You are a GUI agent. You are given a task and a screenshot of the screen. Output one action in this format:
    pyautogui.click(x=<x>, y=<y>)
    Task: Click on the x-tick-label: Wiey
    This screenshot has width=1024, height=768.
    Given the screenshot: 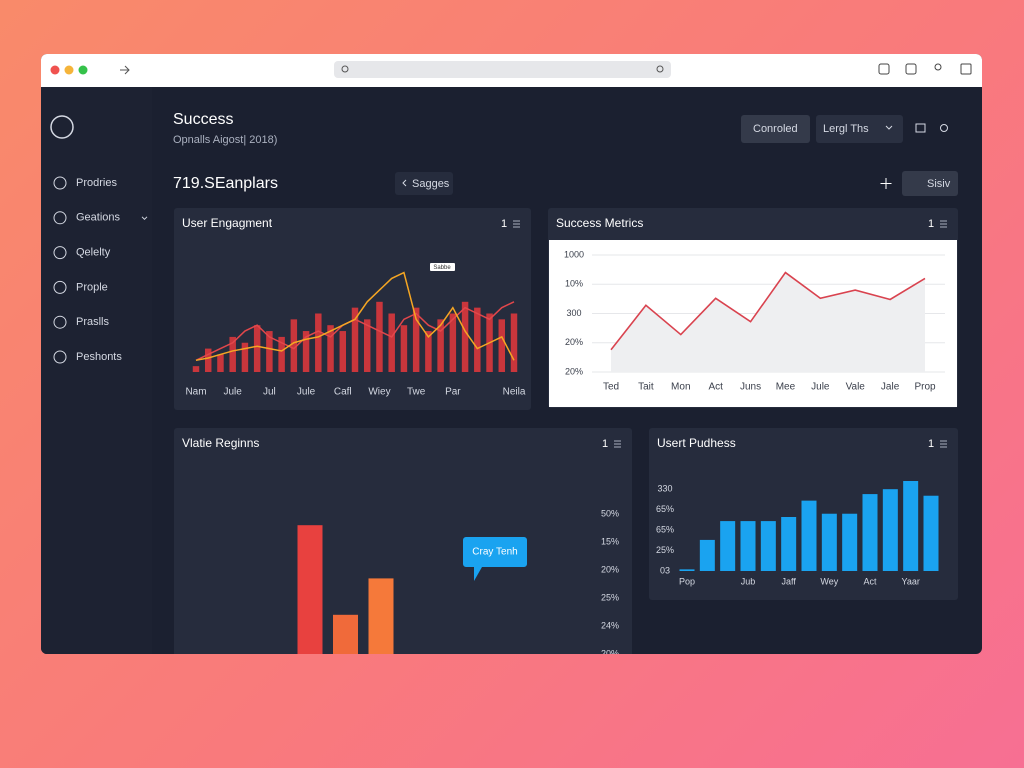 What is the action you would take?
    pyautogui.click(x=379, y=392)
    